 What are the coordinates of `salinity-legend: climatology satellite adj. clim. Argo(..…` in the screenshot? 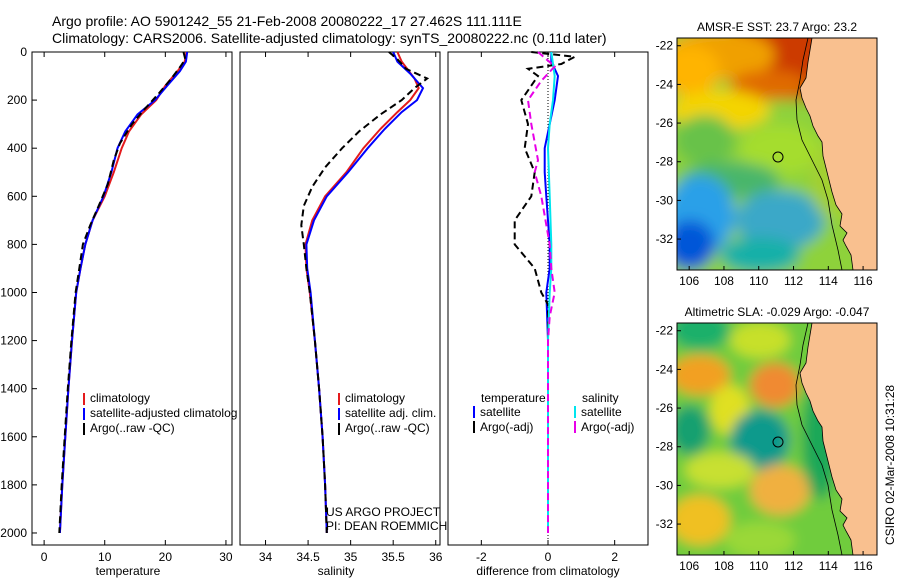 It's located at (387, 413).